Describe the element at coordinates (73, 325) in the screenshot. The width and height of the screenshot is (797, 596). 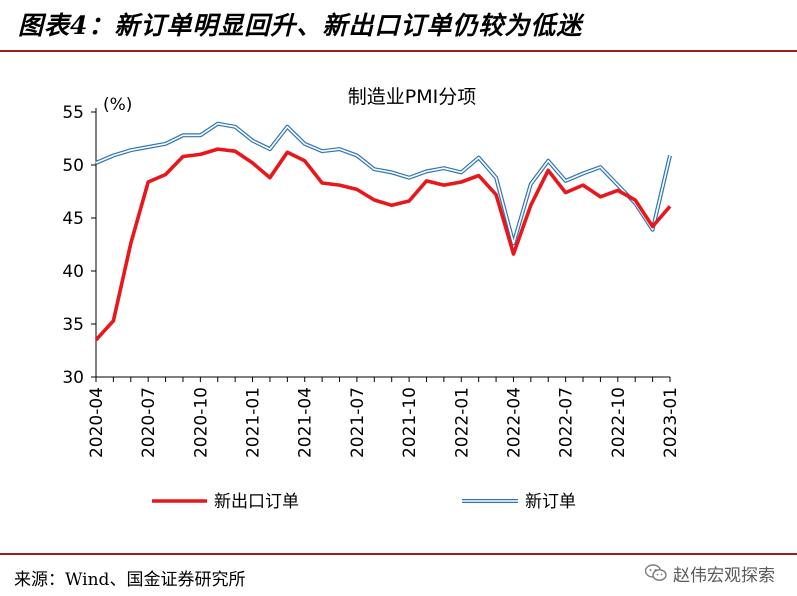
I see `y-tick-label: 35` at that location.